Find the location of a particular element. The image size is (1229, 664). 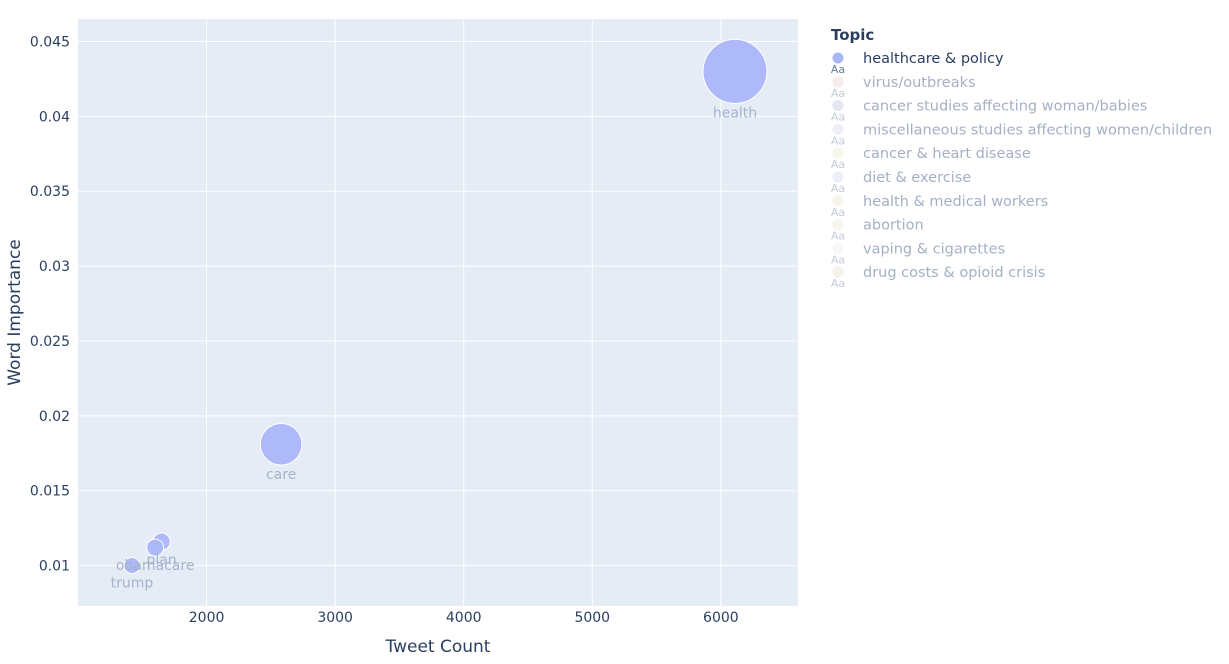

data-point-health is located at coordinates (735, 71).